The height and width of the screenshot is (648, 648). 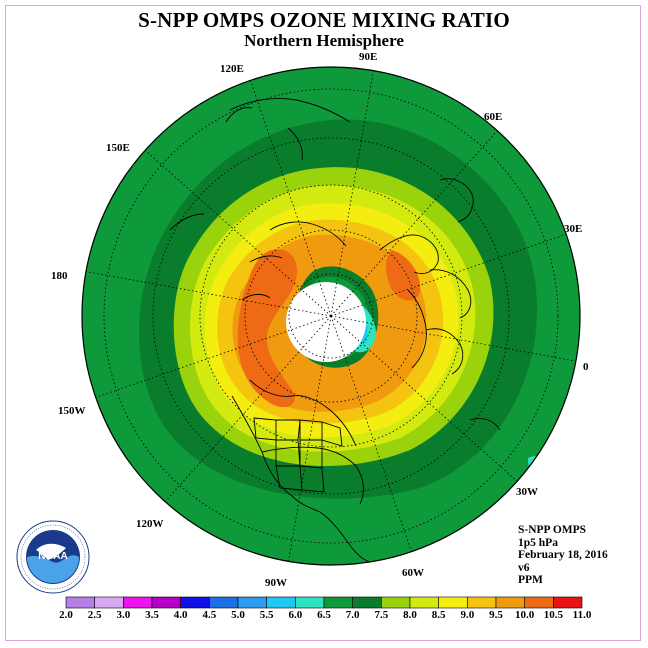 I want to click on lon-label-30W: 30W, so click(x=527, y=492).